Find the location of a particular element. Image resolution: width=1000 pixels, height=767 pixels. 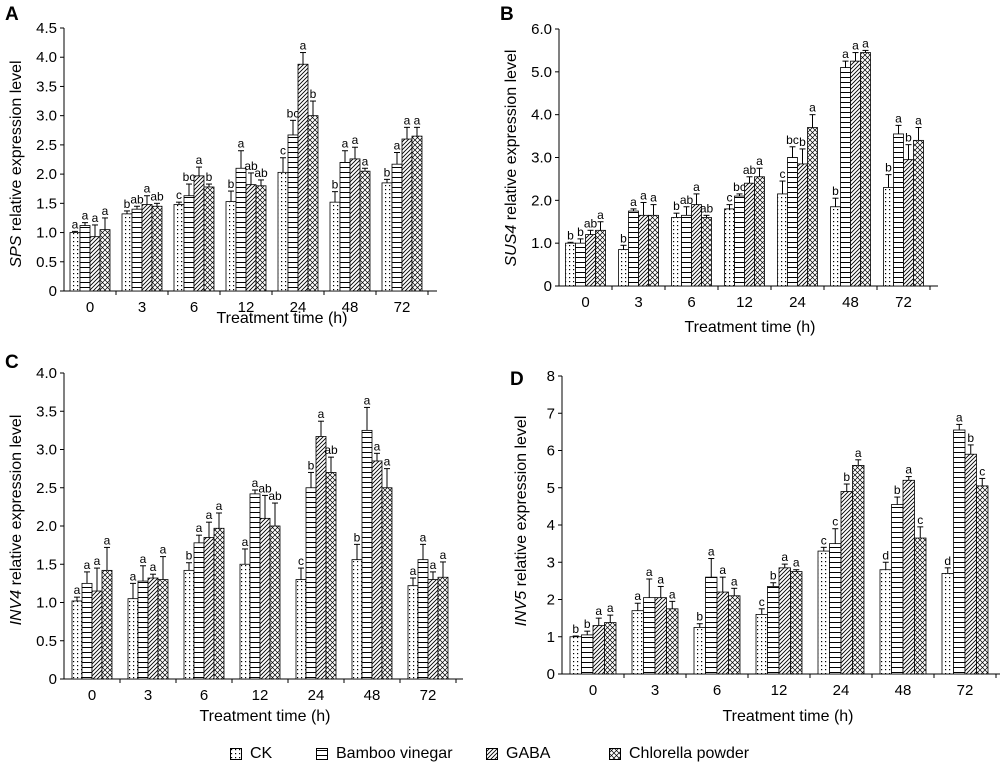

panel-a-y-tick-label: 3.0 is located at coordinates (46, 116).